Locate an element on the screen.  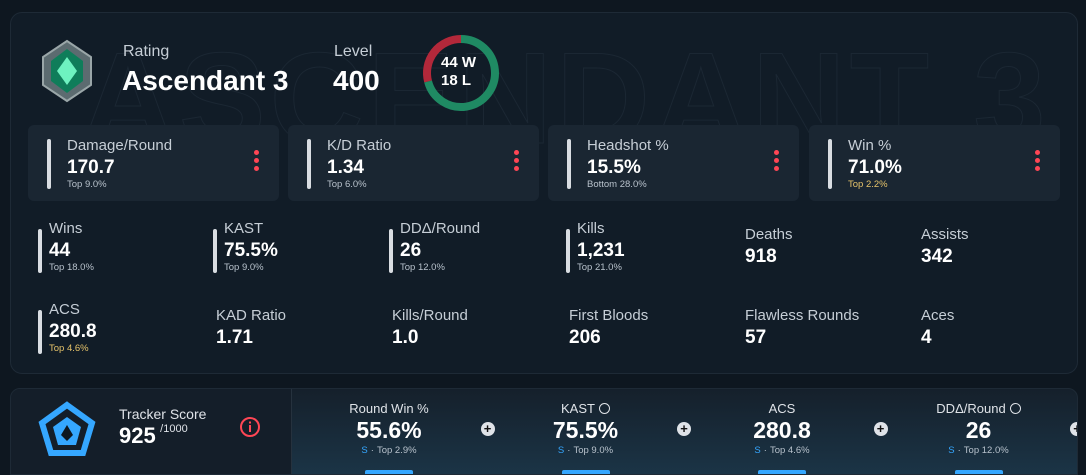
score: 925 is located at coordinates (137, 435).